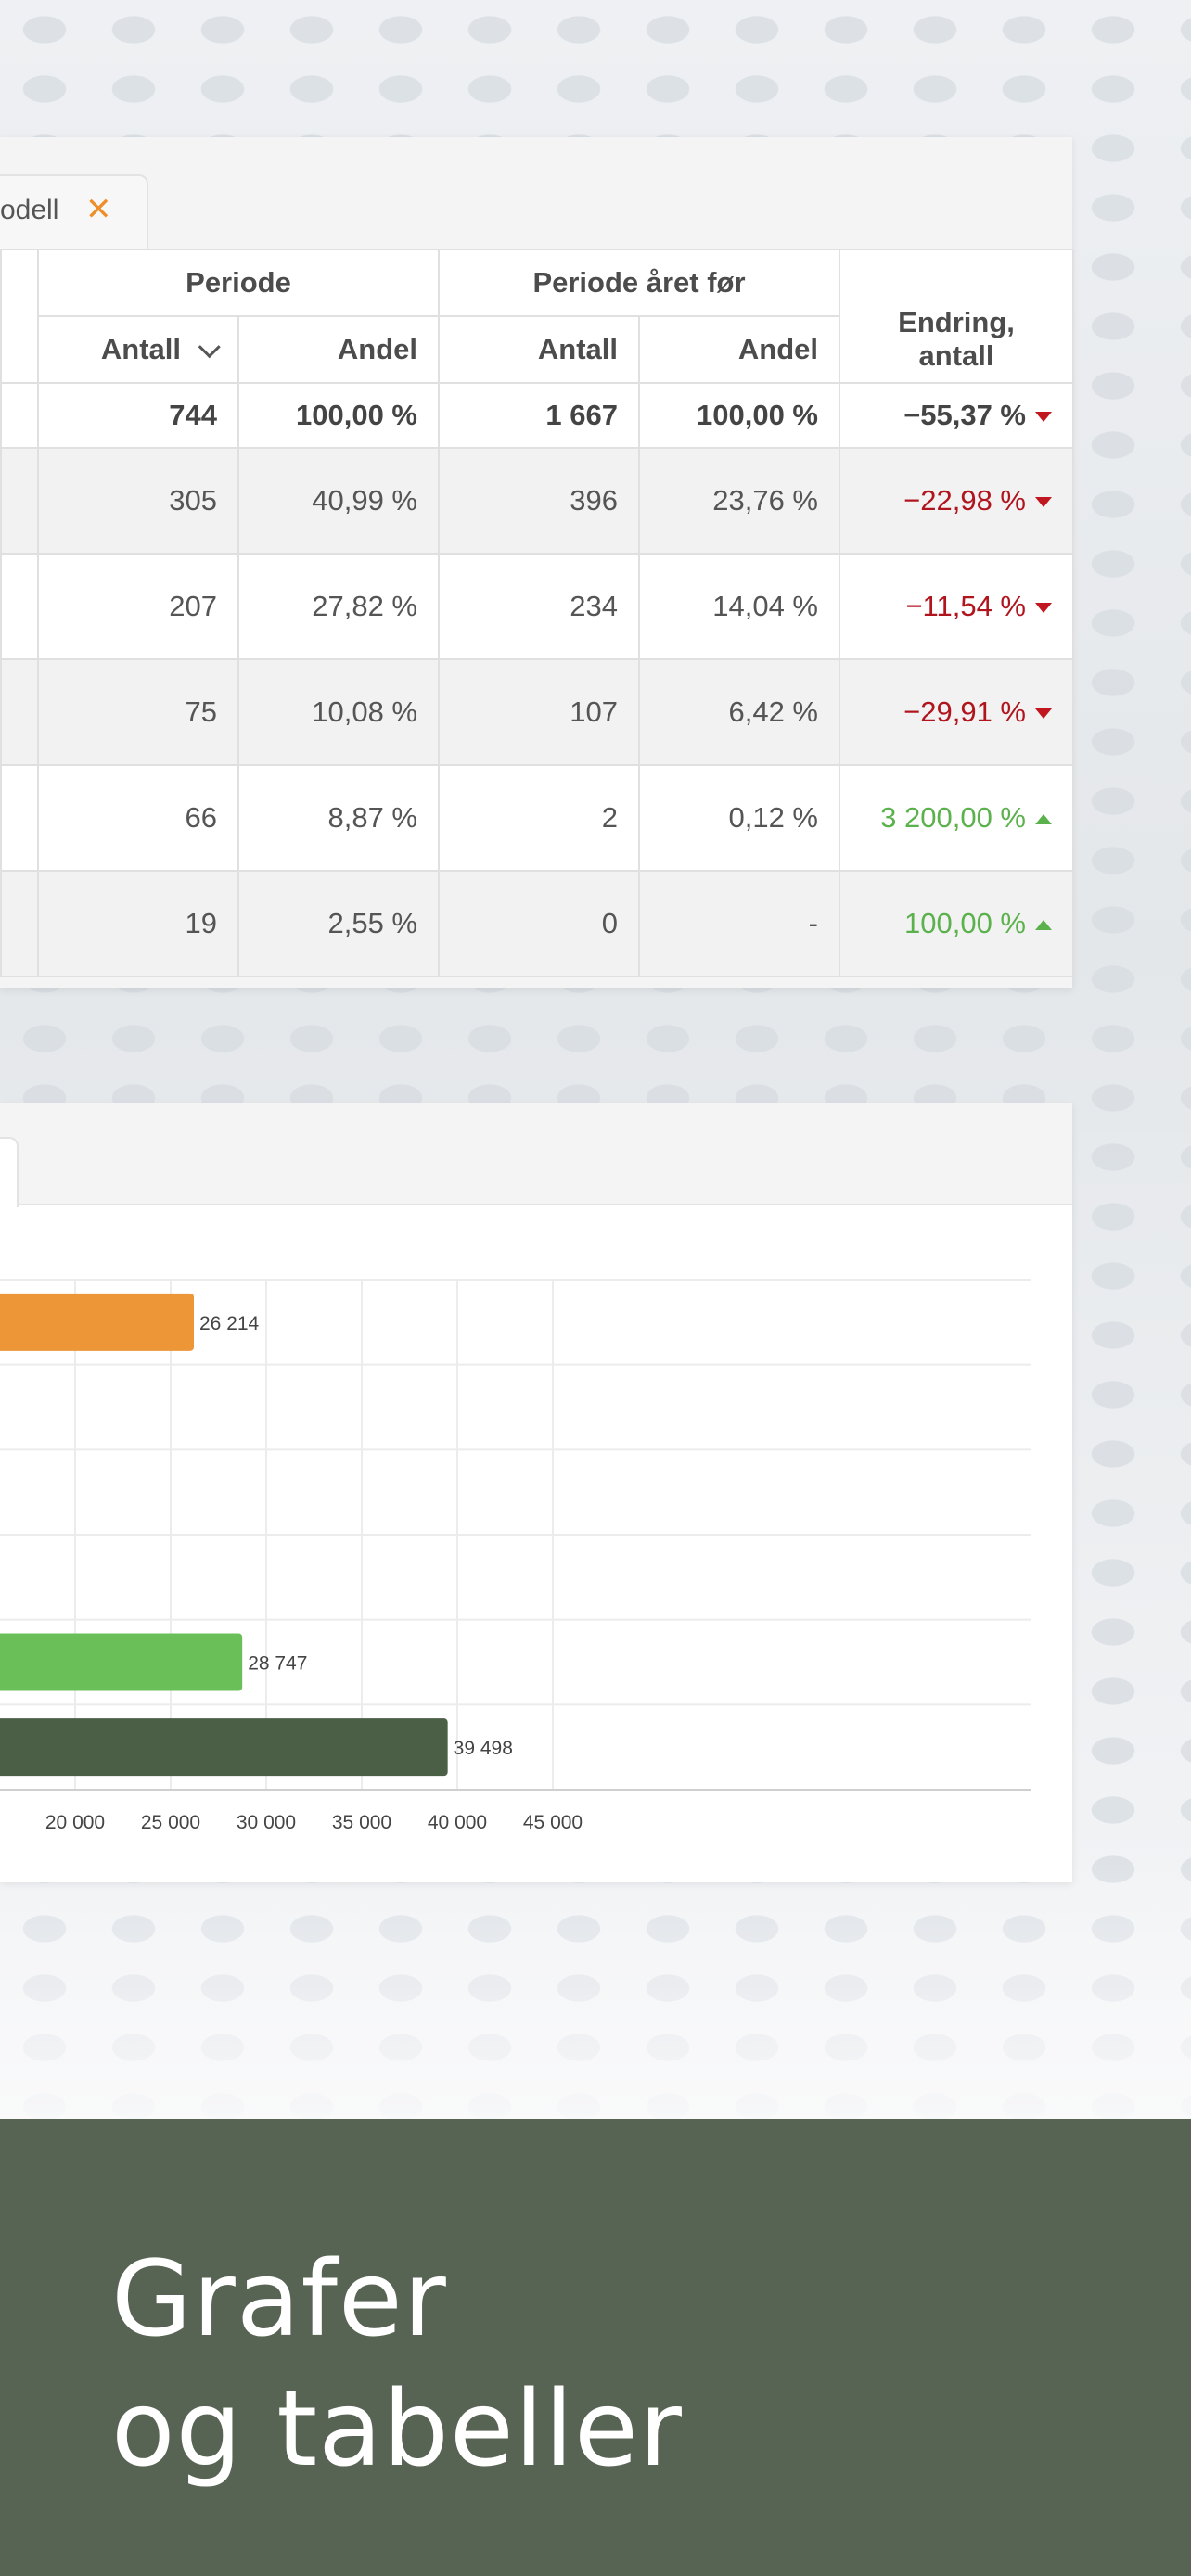 The width and height of the screenshot is (1191, 2576). What do you see at coordinates (19, 316) in the screenshot?
I see `header-stub` at bounding box center [19, 316].